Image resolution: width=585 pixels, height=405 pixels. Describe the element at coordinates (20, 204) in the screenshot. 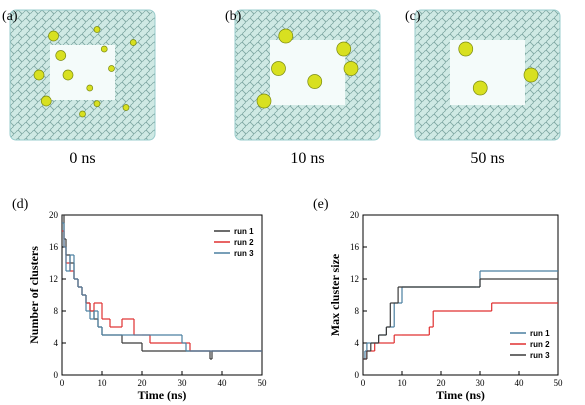

I see `panel-label: (d)` at that location.